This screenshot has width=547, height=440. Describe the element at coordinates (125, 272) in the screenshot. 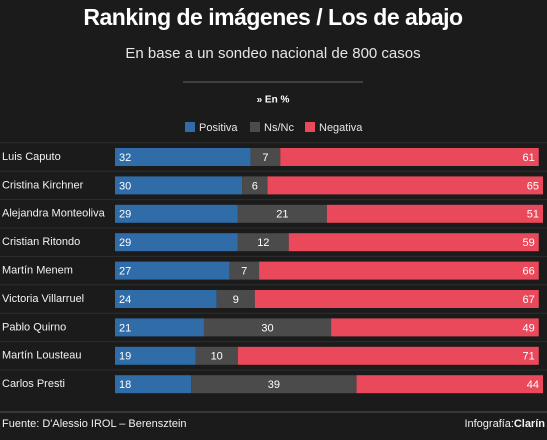

I see `value-label: 27` at that location.